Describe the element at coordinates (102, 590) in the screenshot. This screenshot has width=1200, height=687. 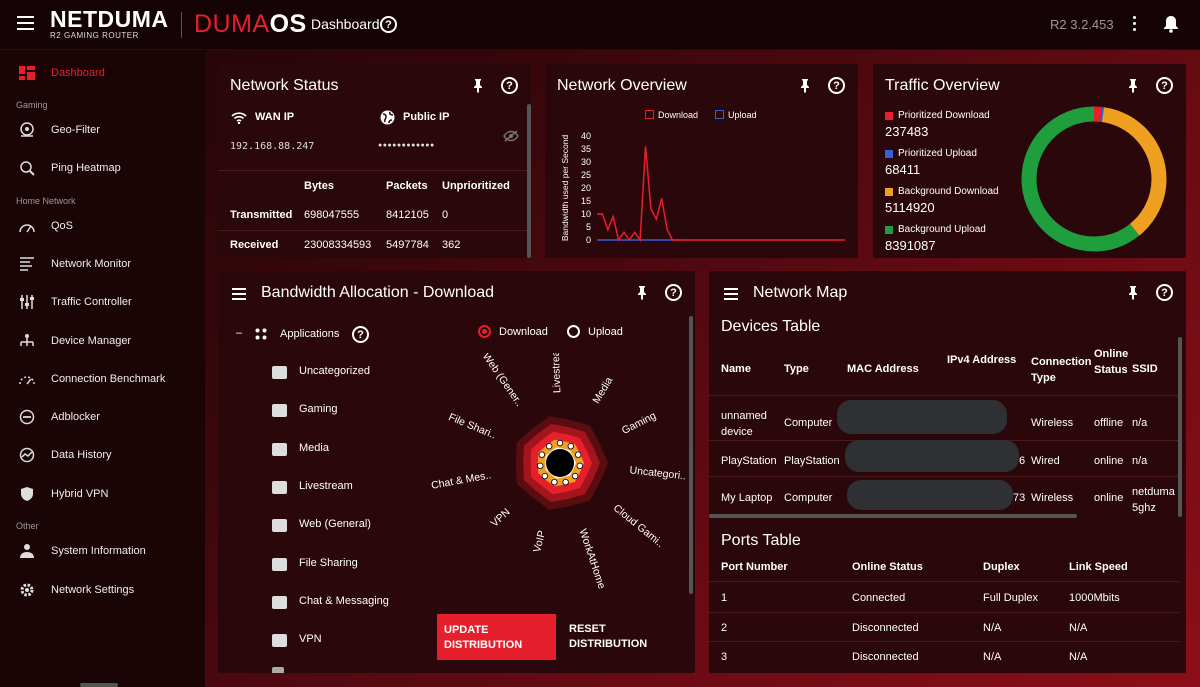
I see `sidebar-item-network-settings: Network Settings` at that location.